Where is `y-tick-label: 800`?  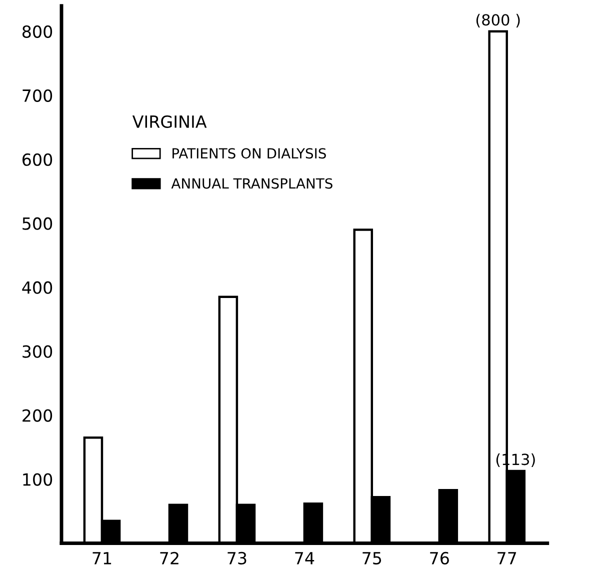 y-tick-label: 800 is located at coordinates (37, 31).